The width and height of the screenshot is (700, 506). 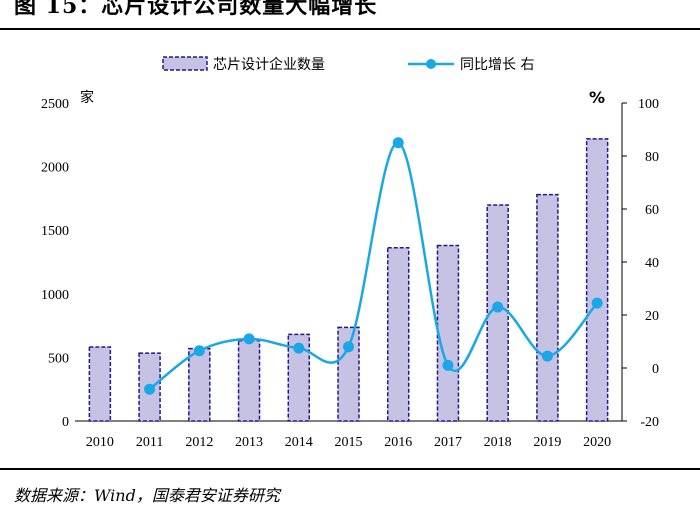 What do you see at coordinates (199, 384) in the screenshot?
I see `bar-2012` at bounding box center [199, 384].